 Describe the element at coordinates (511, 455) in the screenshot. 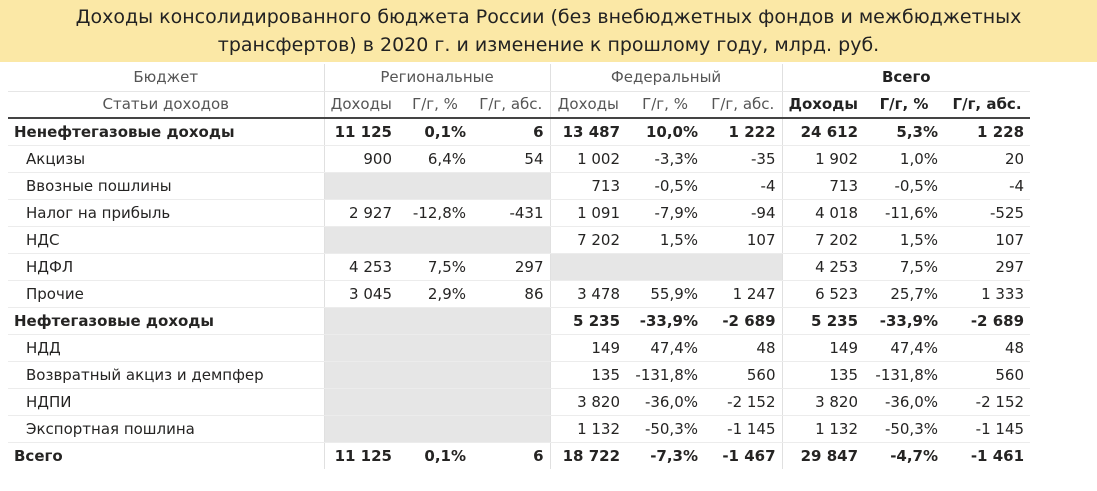

I see `regional-abs-cell: 6` at that location.